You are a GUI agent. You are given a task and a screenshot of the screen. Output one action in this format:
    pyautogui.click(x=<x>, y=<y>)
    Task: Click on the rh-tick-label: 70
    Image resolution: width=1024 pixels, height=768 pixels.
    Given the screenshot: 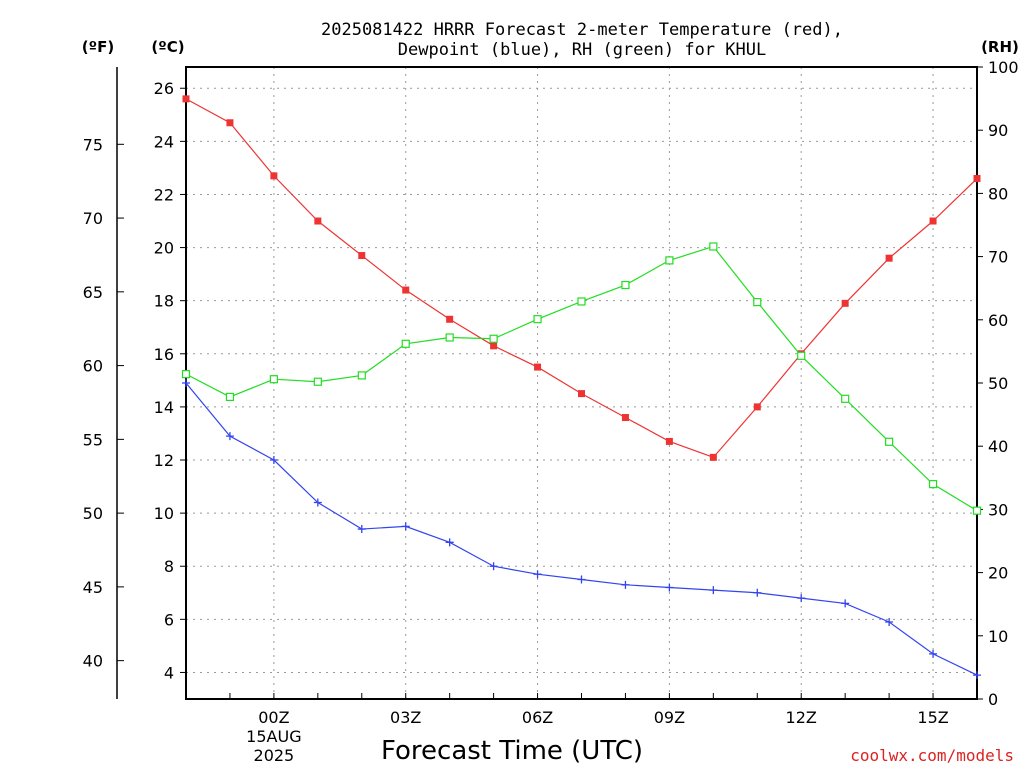 What is the action you would take?
    pyautogui.click(x=998, y=257)
    